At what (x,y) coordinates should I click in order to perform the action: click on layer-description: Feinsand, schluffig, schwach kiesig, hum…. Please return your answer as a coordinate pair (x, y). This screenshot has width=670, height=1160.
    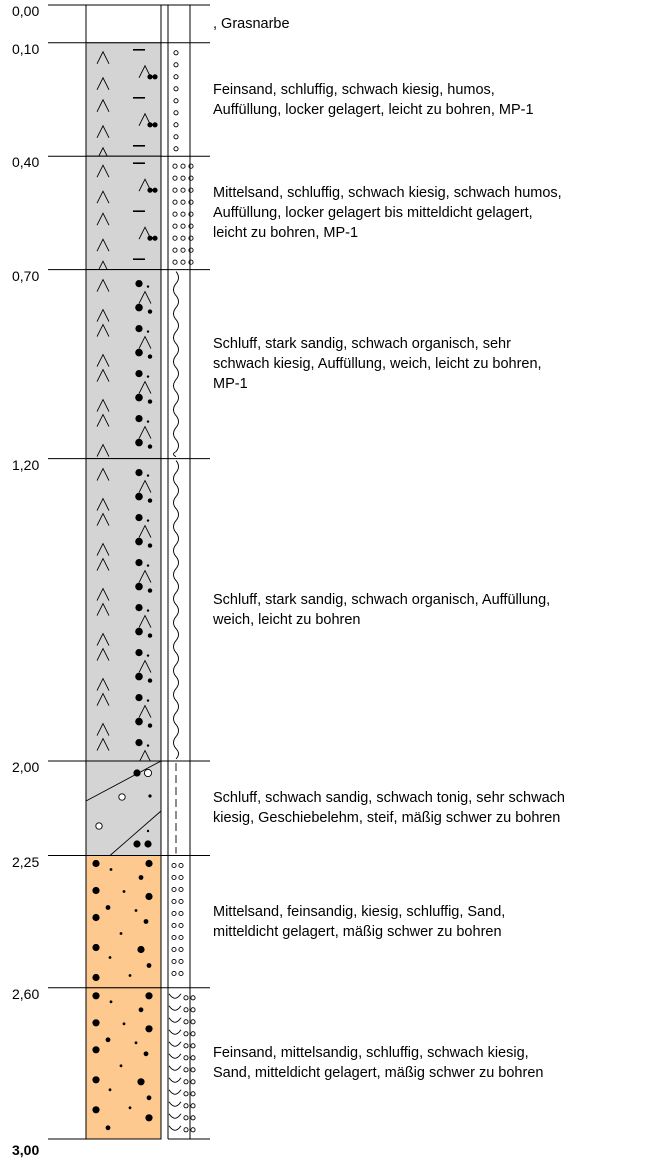
    Looking at the image, I should click on (373, 99).